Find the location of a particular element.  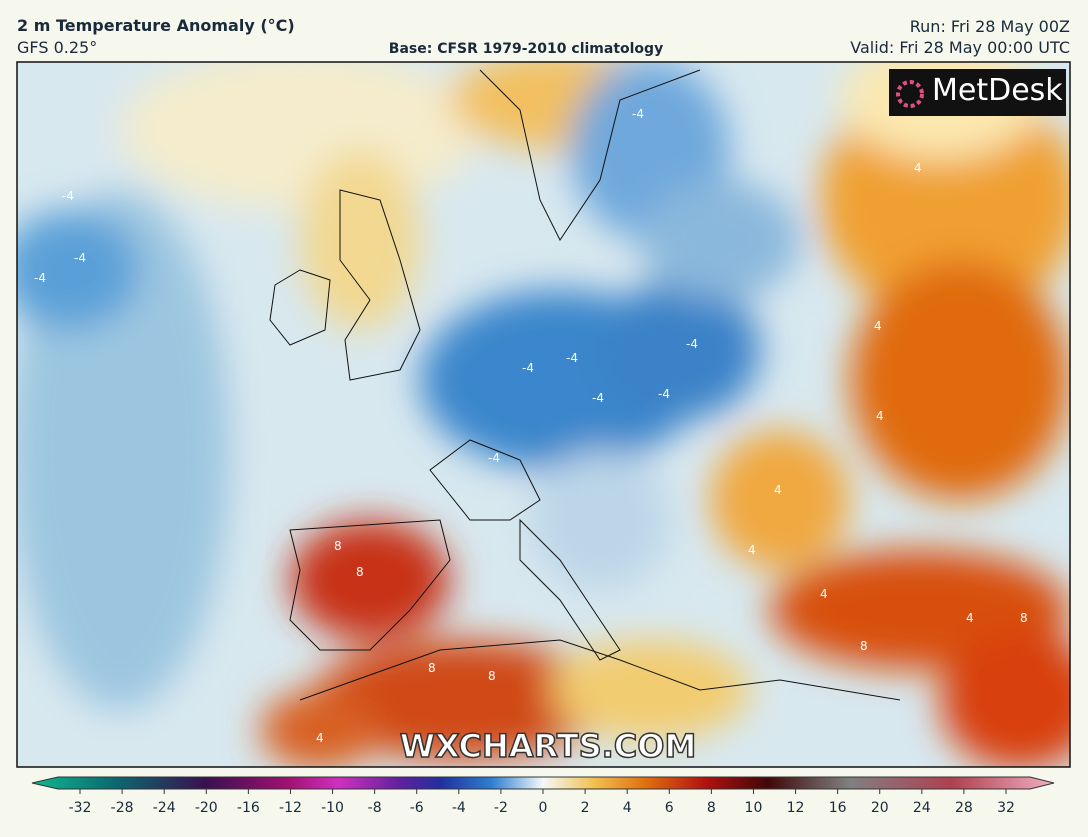

colorbar-tick-label: -8 is located at coordinates (375, 808).